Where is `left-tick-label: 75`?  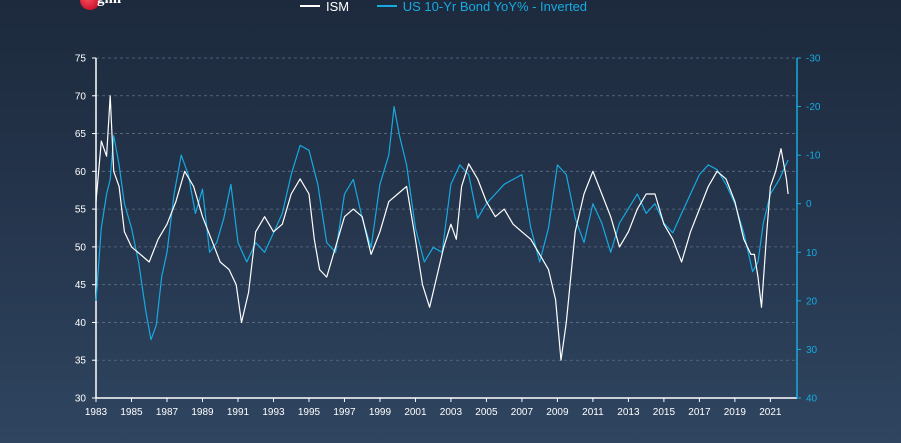 left-tick-label: 75 is located at coordinates (81, 59).